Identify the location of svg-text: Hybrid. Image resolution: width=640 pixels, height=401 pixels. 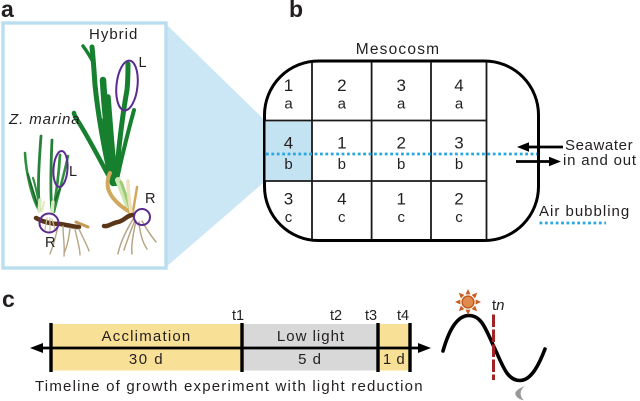
(113, 34).